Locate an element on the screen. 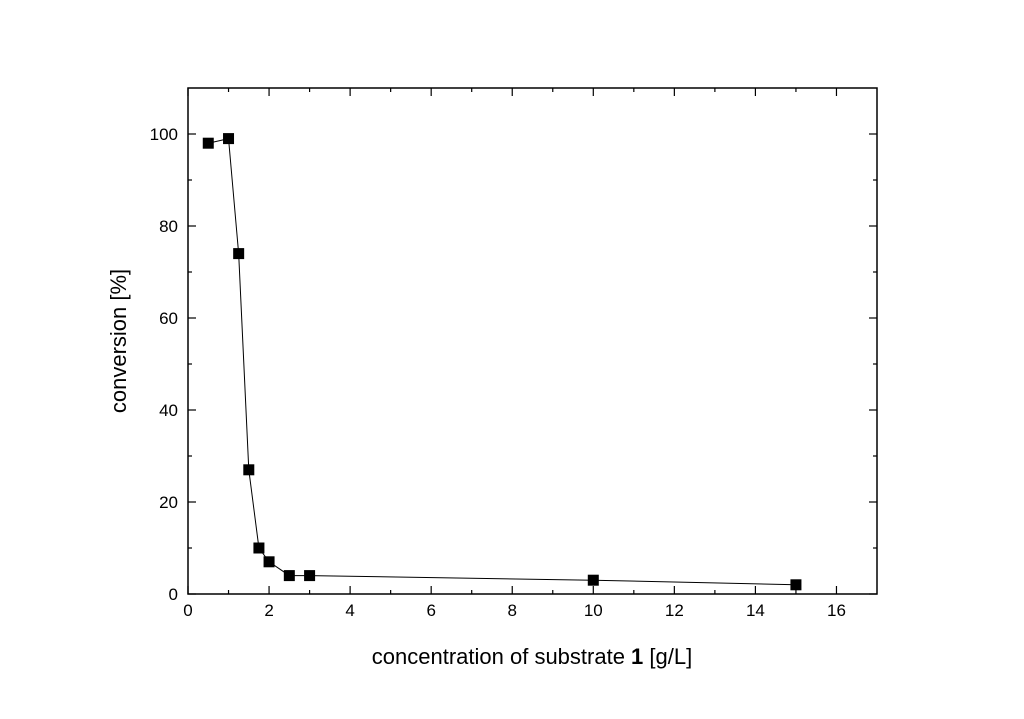 The height and width of the screenshot is (719, 1024). y-tick-label: 100 is located at coordinates (164, 134).